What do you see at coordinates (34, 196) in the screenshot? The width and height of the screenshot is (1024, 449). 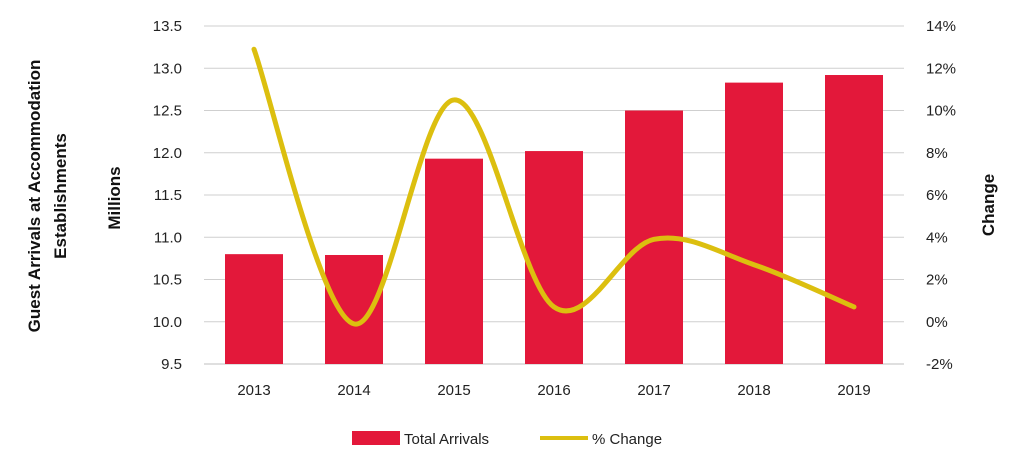 I see `left-axis-title-line1: Guest Arrivals at Accommodation` at bounding box center [34, 196].